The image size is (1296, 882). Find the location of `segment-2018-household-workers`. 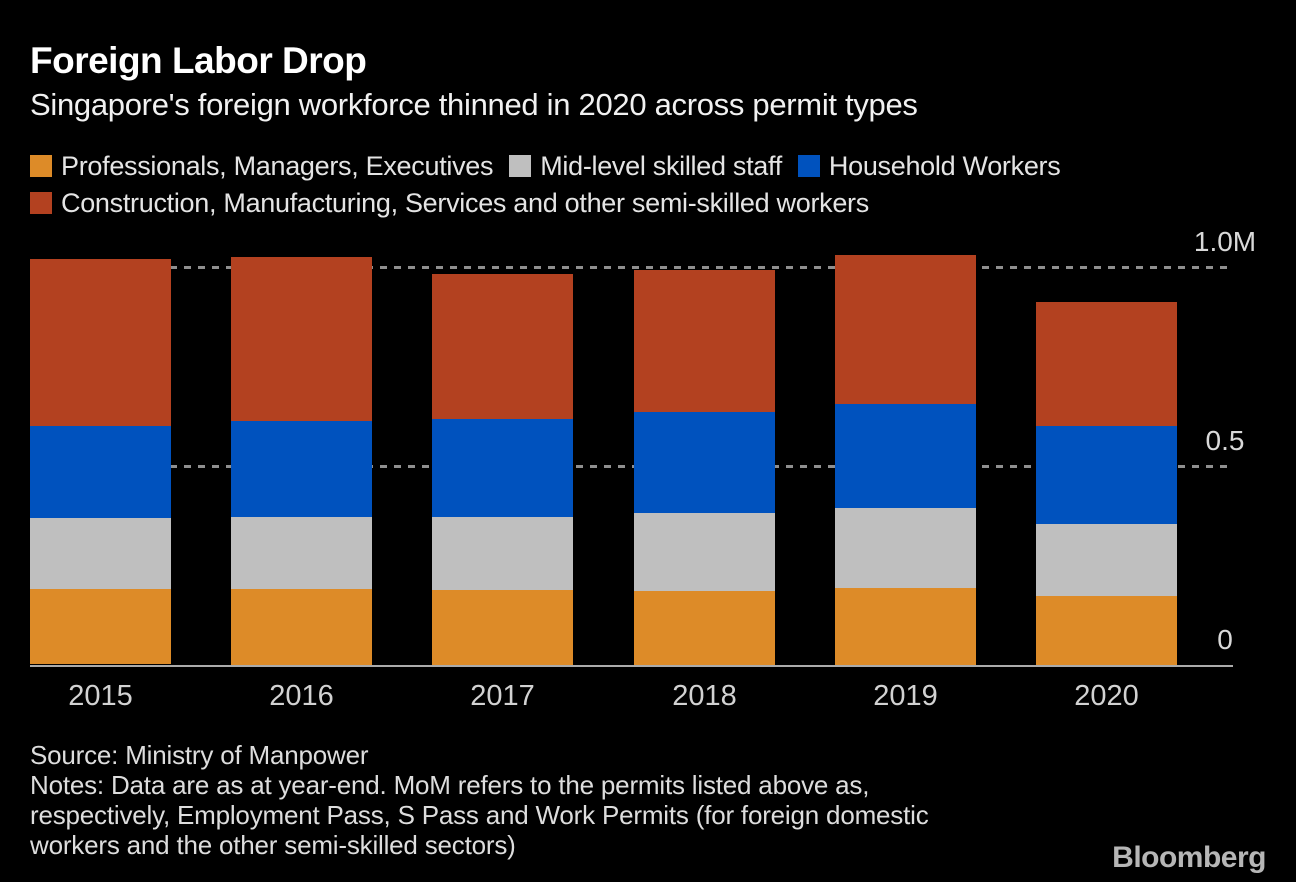

segment-2018-household-workers is located at coordinates (704, 462).